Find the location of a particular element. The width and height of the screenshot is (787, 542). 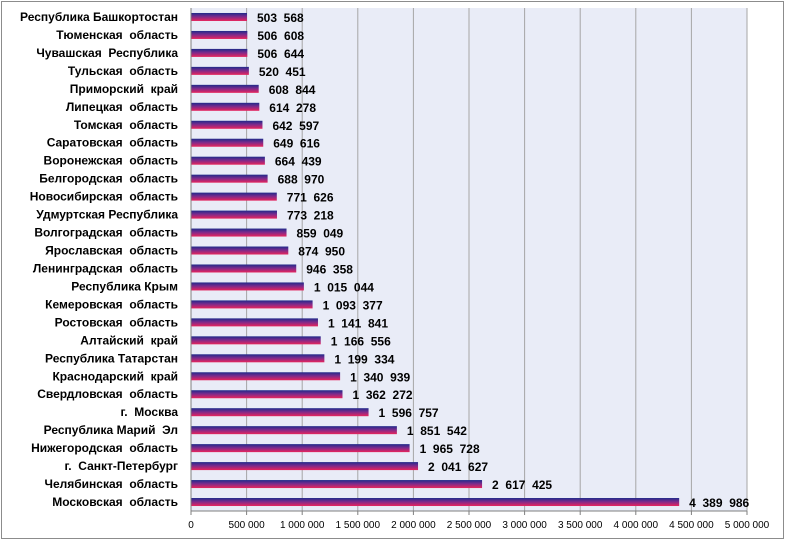

data-label: 520 451 is located at coordinates (282, 72).